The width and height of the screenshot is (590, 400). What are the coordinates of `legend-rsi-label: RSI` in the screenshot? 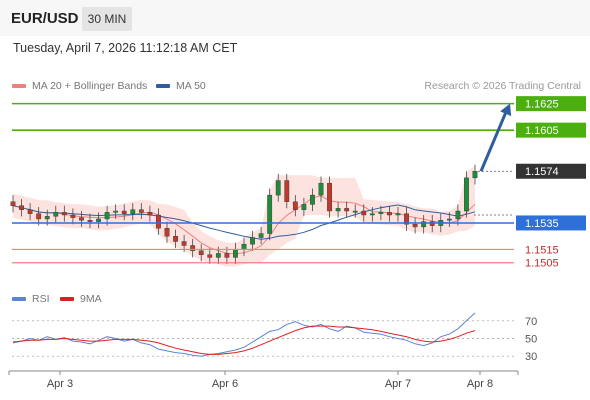 It's located at (41, 299).